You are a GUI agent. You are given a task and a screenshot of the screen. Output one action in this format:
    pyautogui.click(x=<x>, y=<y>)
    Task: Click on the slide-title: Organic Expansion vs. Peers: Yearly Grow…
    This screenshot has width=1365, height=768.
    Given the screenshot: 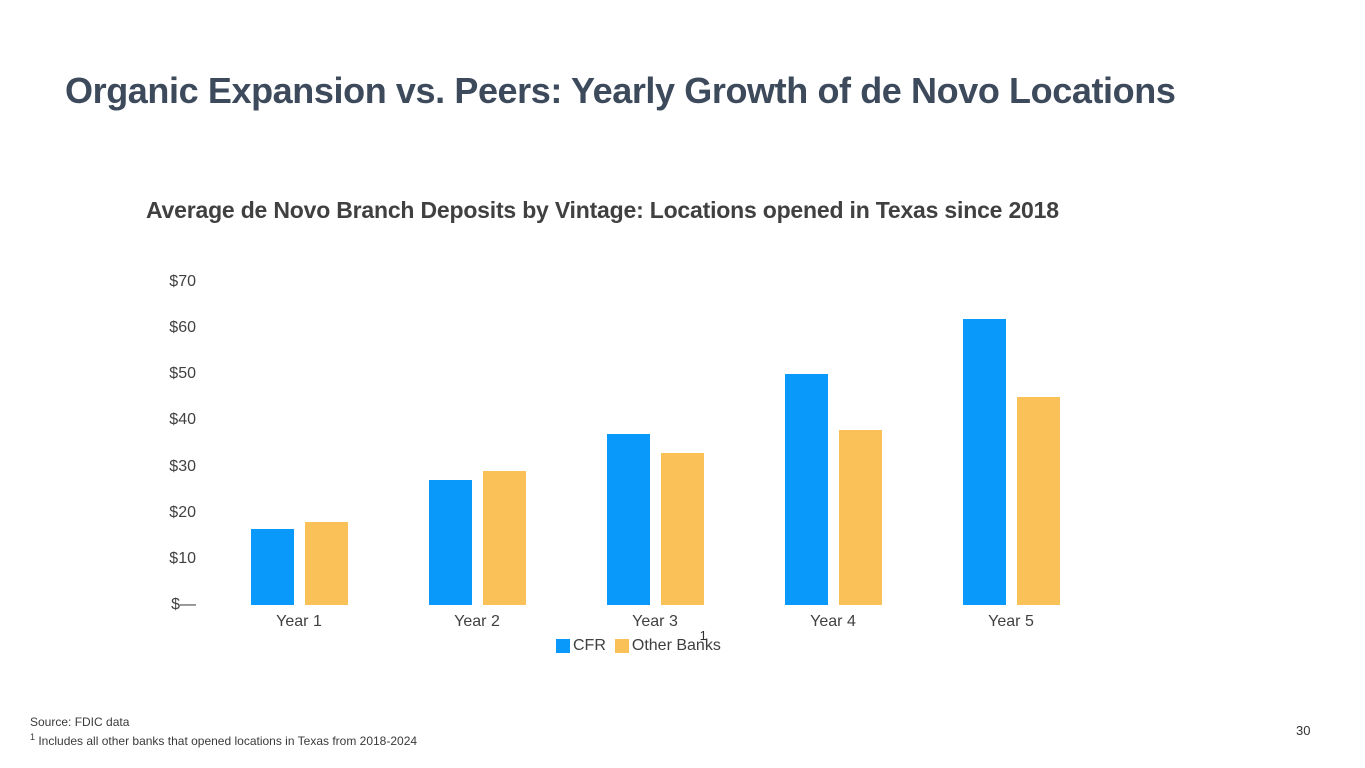 What is the action you would take?
    pyautogui.click(x=620, y=90)
    